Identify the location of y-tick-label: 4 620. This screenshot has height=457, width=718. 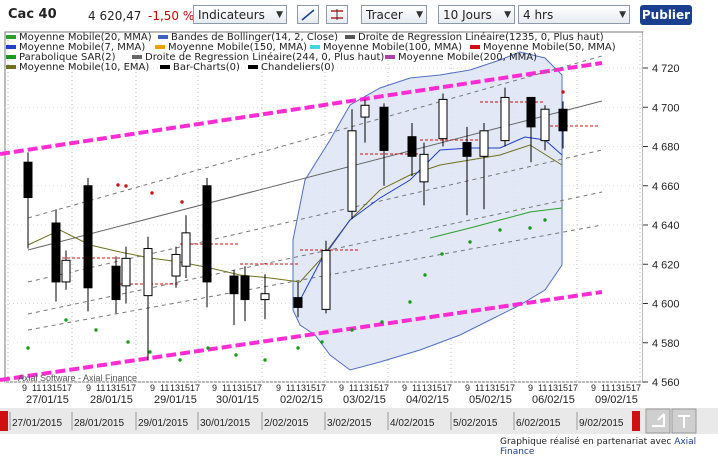
(666, 265).